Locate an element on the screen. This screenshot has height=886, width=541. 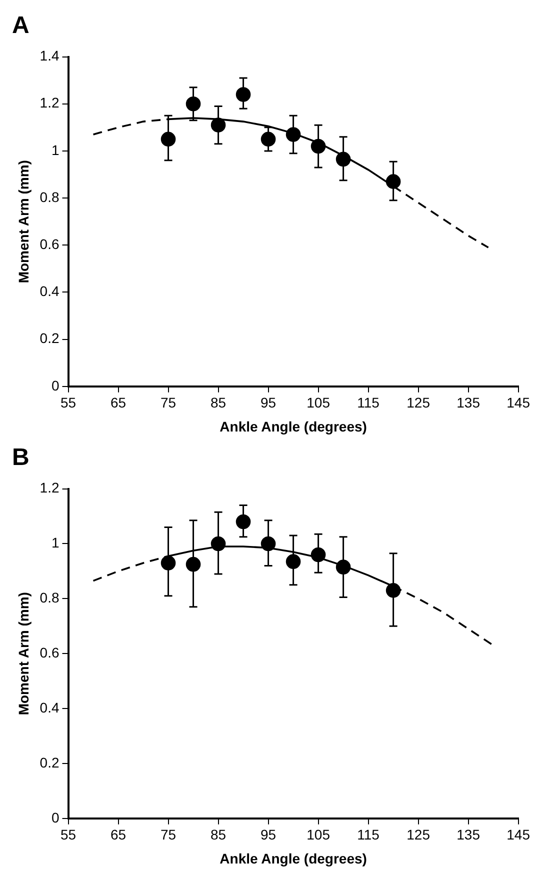
chart-title: A is located at coordinates (21, 26).